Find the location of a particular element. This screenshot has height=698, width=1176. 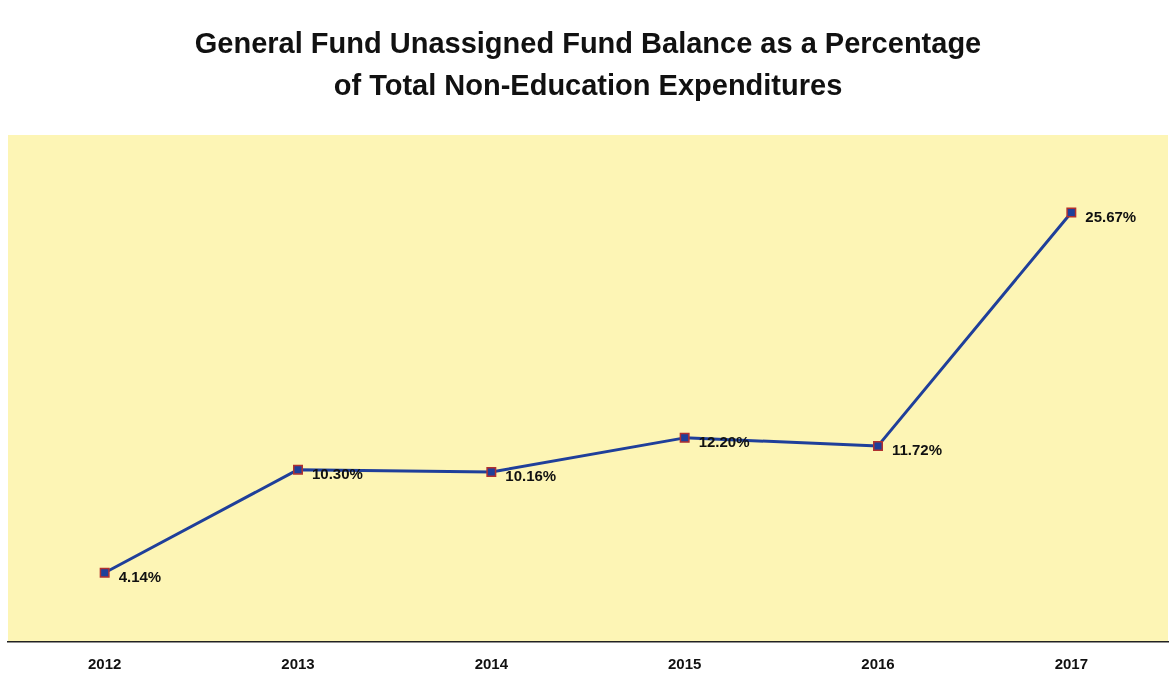

x-tick-label: 2014 is located at coordinates (491, 664).